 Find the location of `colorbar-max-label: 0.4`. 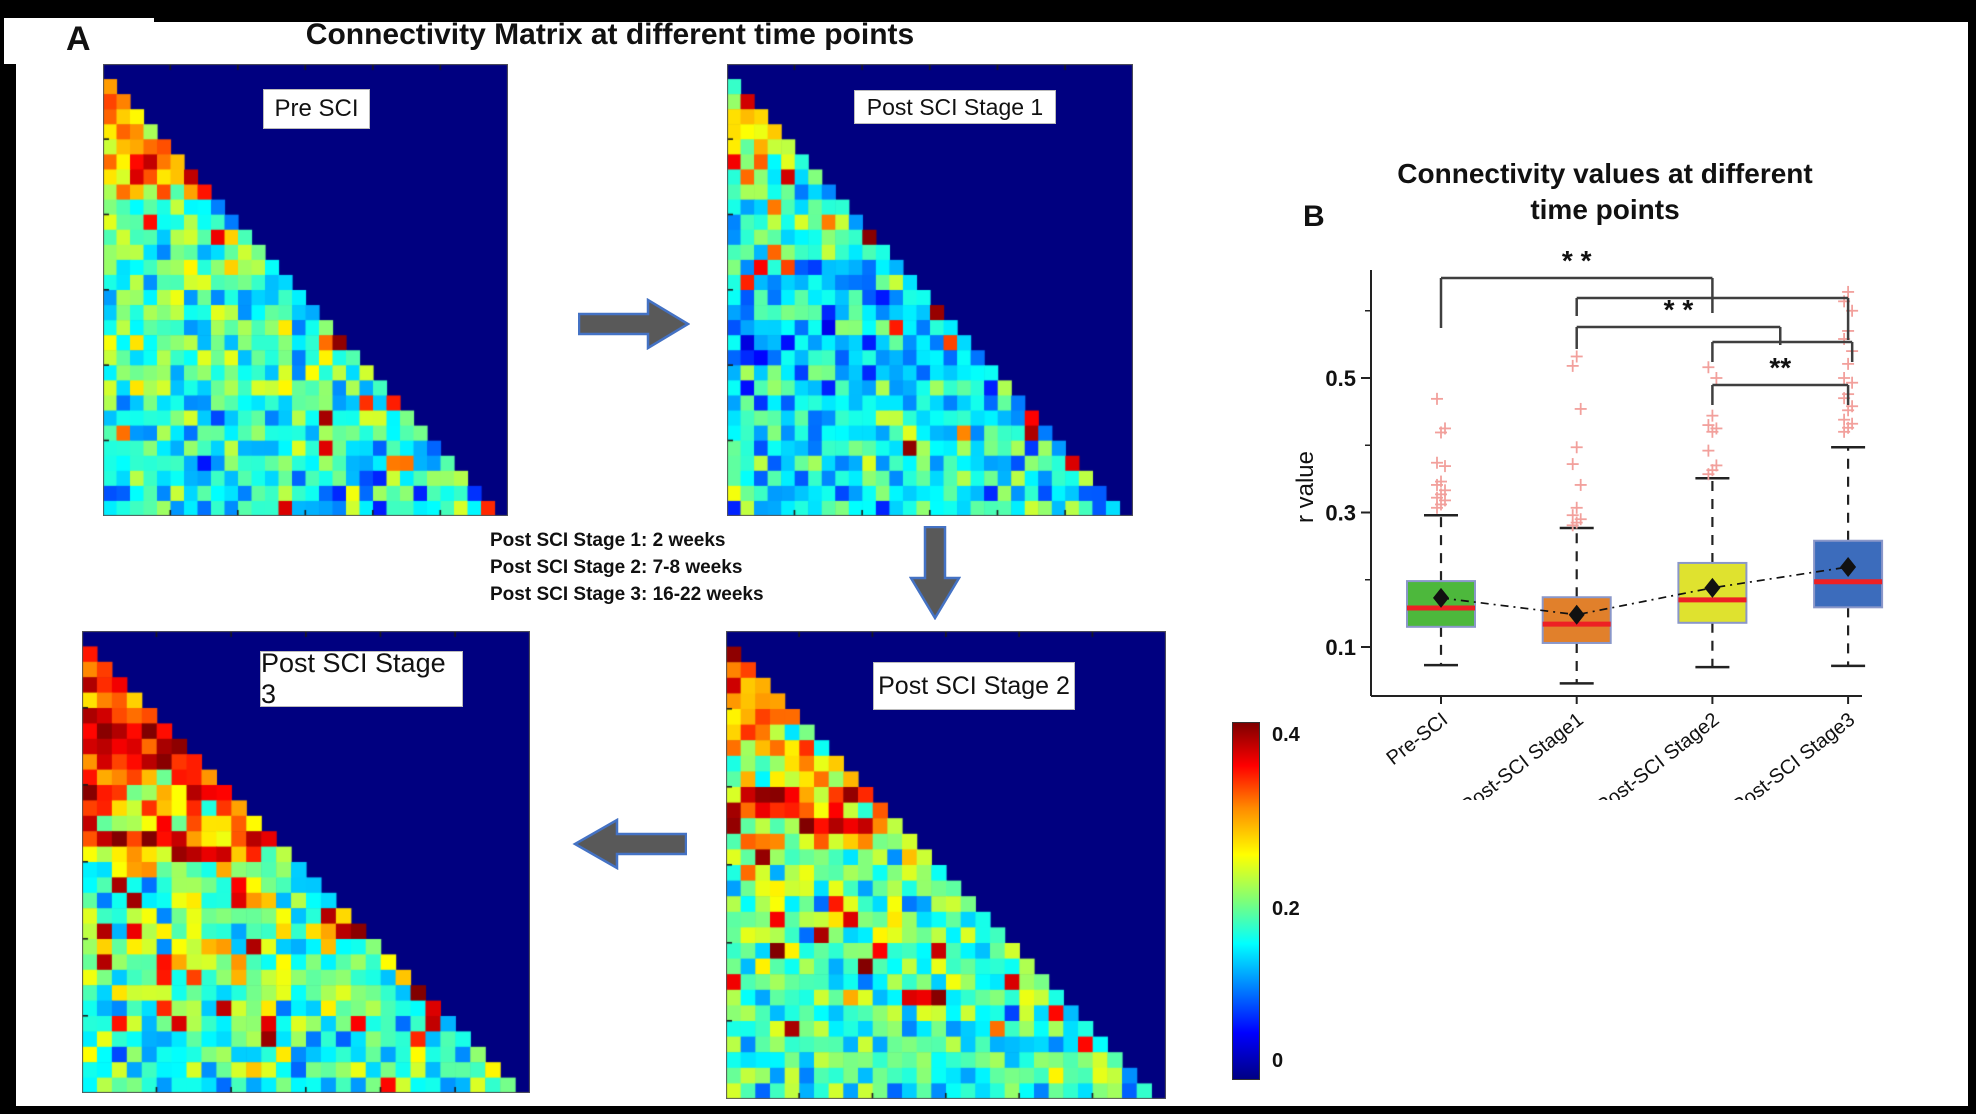

colorbar-max-label: 0.4 is located at coordinates (1286, 735).